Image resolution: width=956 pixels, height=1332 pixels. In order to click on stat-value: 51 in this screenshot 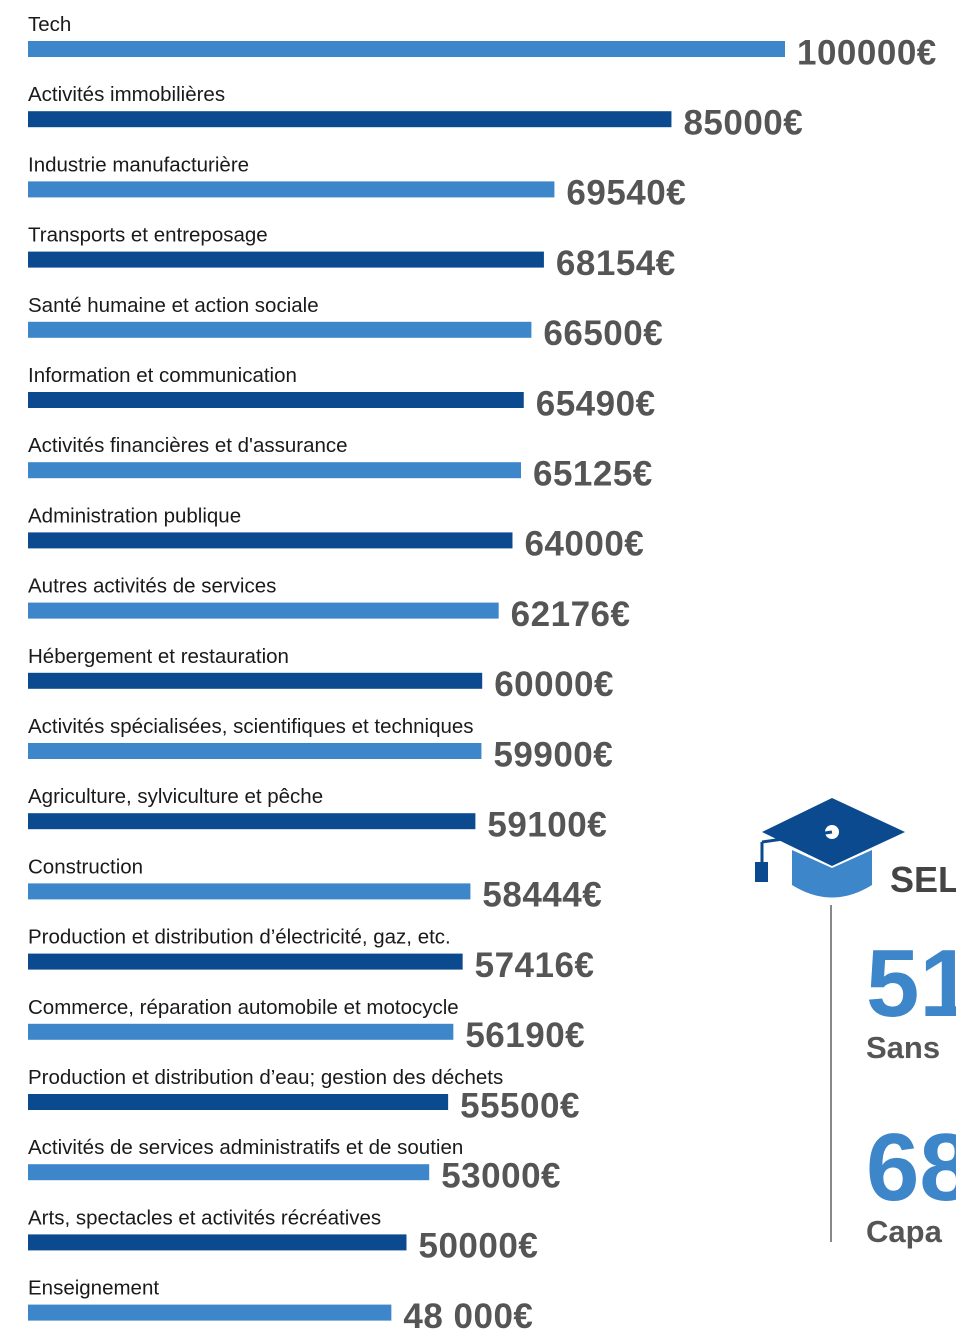, I will do `click(911, 983)`.